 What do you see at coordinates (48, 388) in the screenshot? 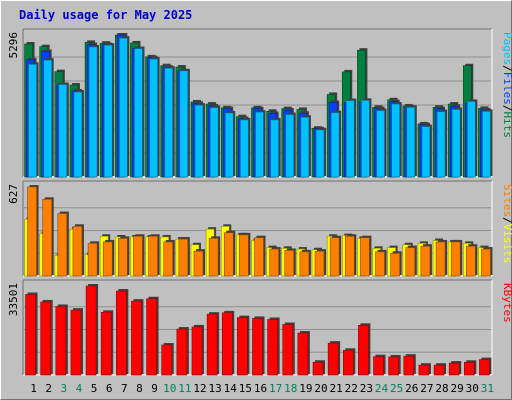
I see `x-tick-label: 2` at bounding box center [48, 388].